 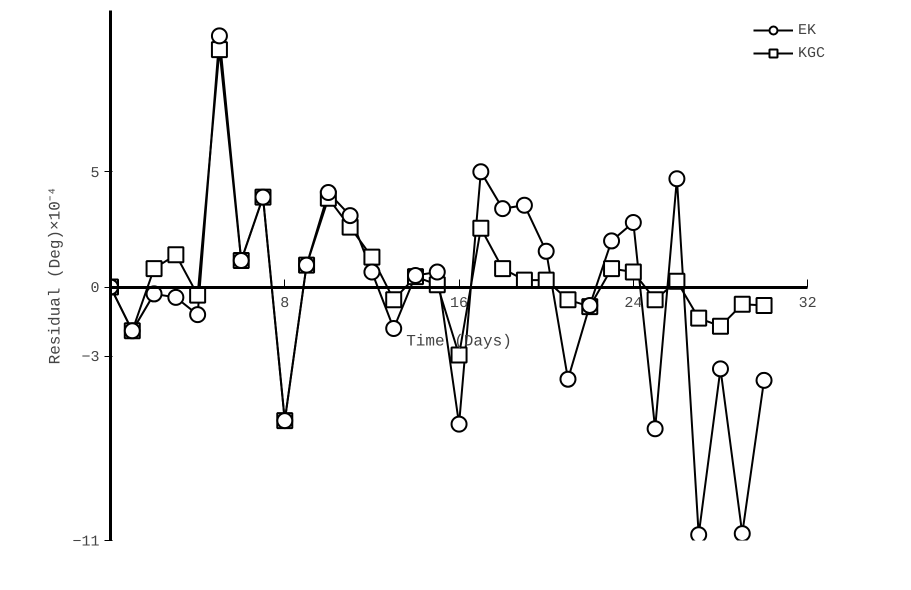 What do you see at coordinates (95, 173) in the screenshot?
I see `y-tick-label: 5` at bounding box center [95, 173].